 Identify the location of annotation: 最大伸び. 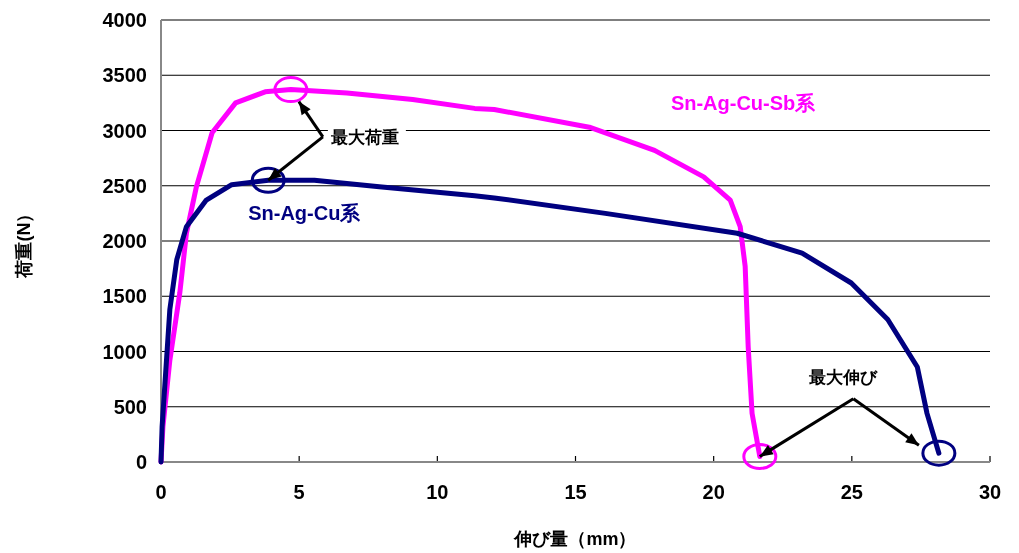
(843, 377).